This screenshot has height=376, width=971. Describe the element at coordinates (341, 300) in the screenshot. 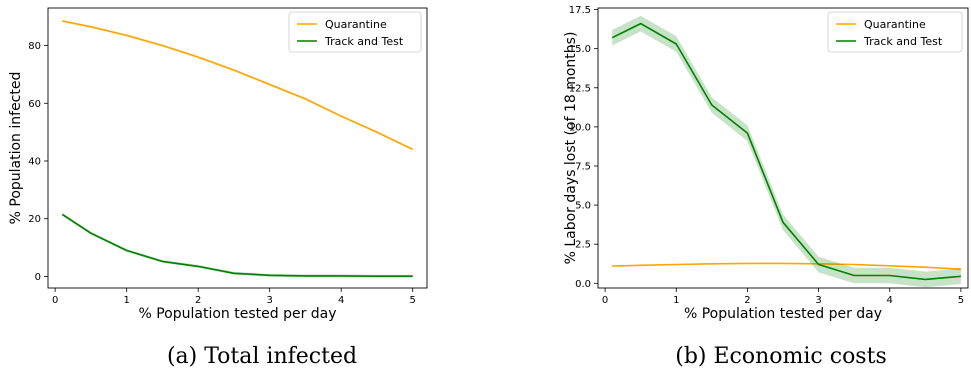

I see `chart-1-xtick-label: 4` at that location.